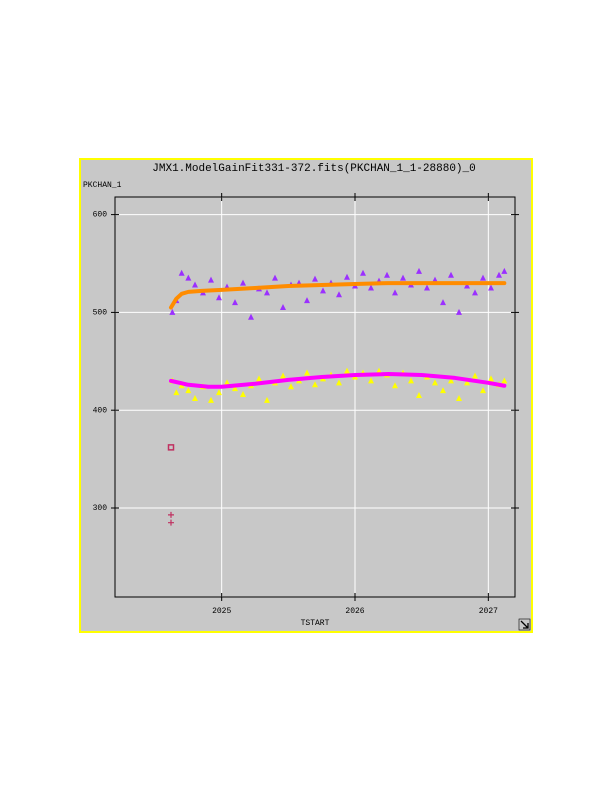 The width and height of the screenshot is (612, 792). I want to click on resize-icon, so click(524, 624).